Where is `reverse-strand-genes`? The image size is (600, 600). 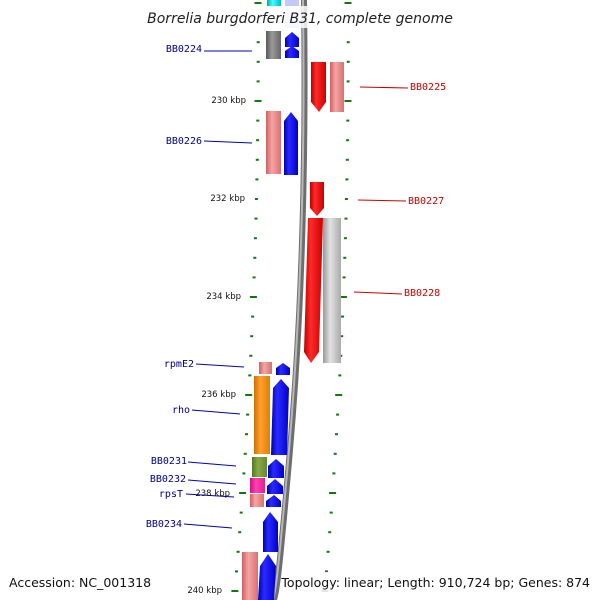
reverse-strand-genes is located at coordinates (324, 212).